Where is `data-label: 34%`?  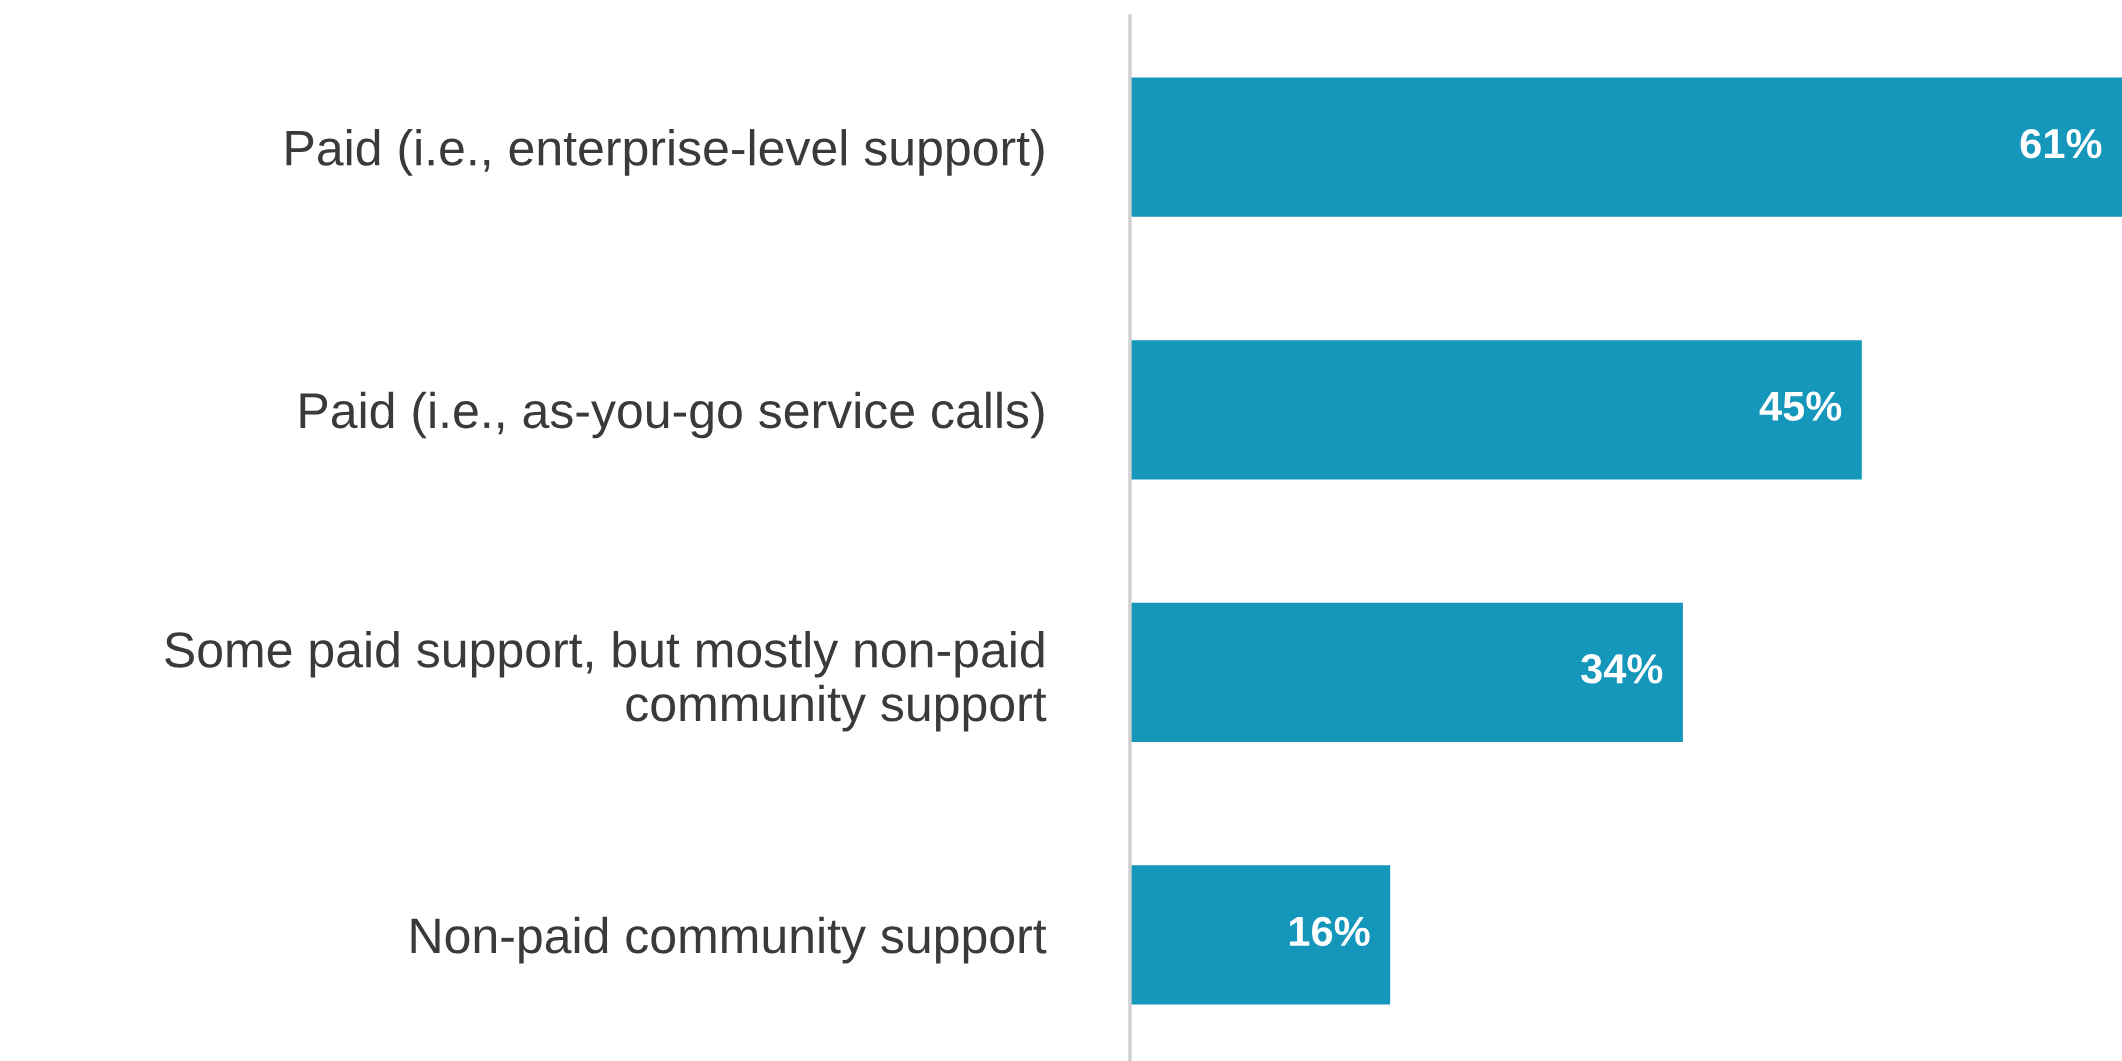 data-label: 34% is located at coordinates (1622, 669).